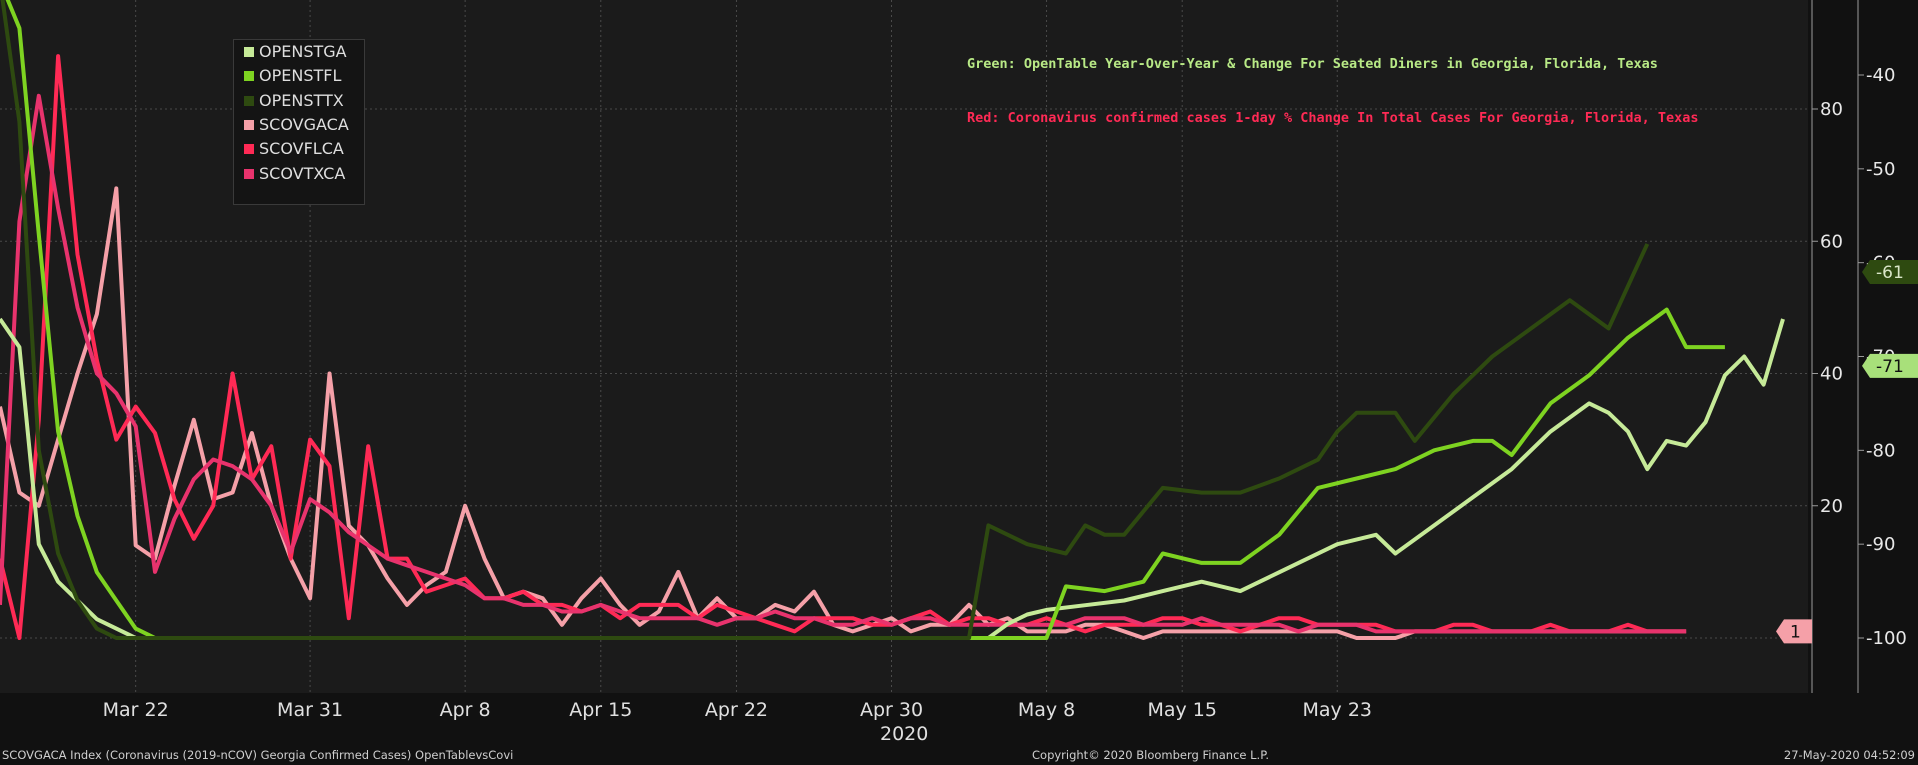  I want to click on x-axis-year-label: 2020, so click(904, 734).